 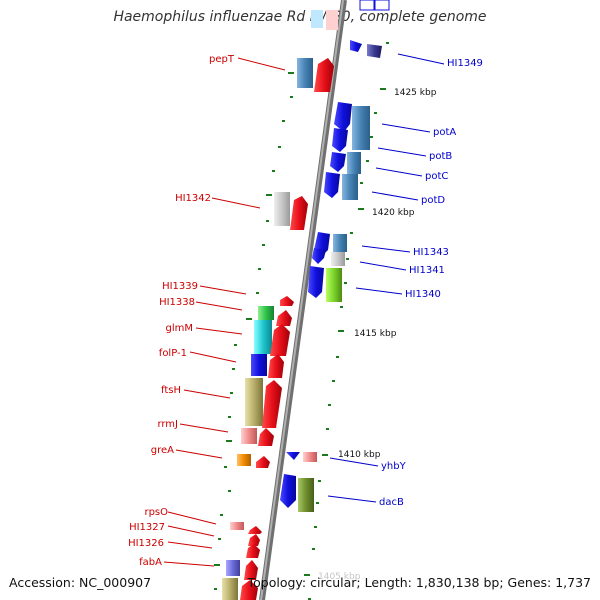 What do you see at coordinates (167, 424) in the screenshot?
I see `gene-label: rrmJ` at bounding box center [167, 424].